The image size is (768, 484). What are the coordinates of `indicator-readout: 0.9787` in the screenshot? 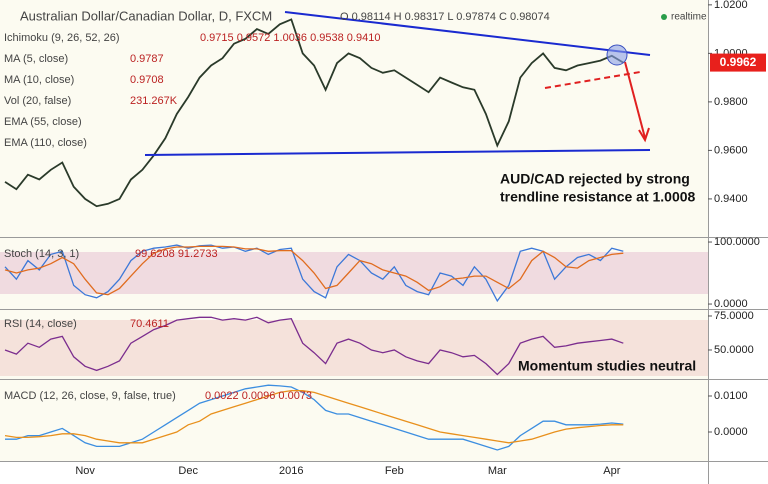 It's located at (147, 59).